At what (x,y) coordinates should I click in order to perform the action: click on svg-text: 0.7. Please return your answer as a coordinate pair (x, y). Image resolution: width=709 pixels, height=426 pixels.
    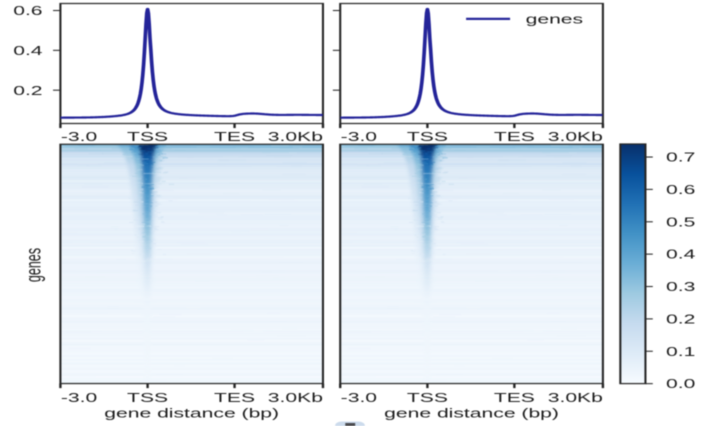
    Looking at the image, I should click on (680, 157).